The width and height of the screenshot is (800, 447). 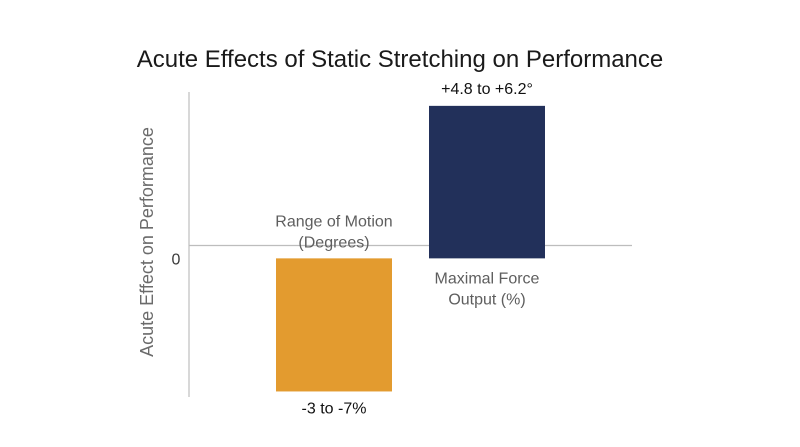 What do you see at coordinates (487, 89) in the screenshot?
I see `data-label-2: +4.8 to +6.2°` at bounding box center [487, 89].